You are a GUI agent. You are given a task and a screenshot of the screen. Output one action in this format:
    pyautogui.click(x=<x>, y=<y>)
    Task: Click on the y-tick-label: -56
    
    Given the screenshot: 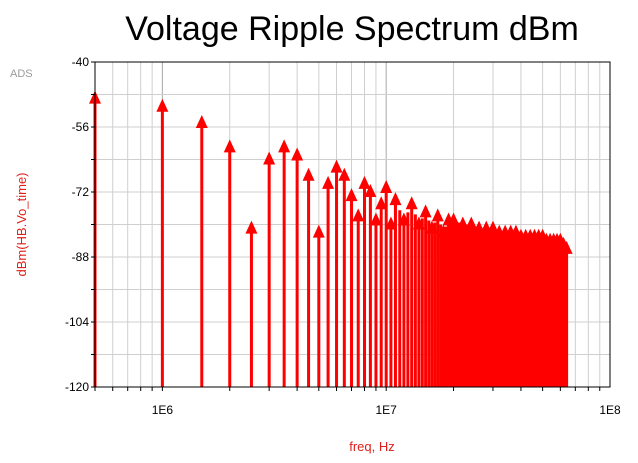 What is the action you would take?
    pyautogui.click(x=81, y=127)
    